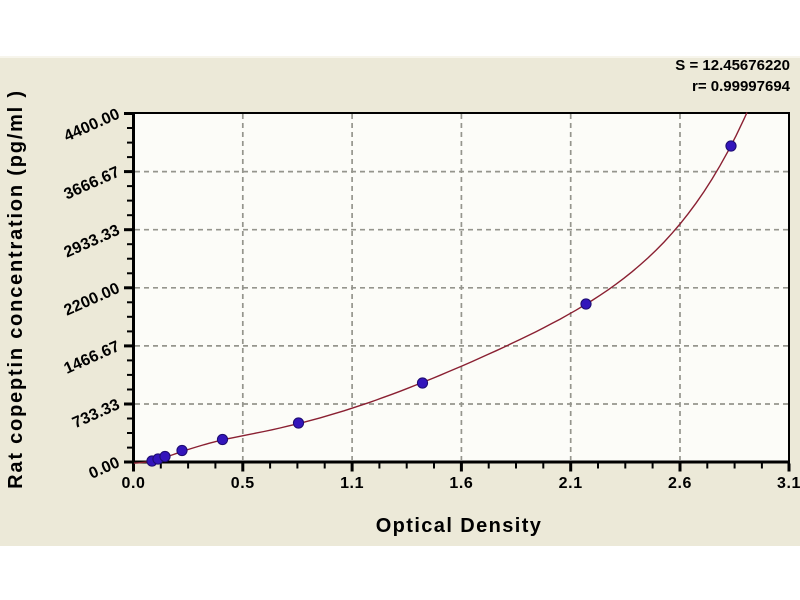 The image size is (800, 600). I want to click on svg-text: S = 12.45676220, so click(732, 65).